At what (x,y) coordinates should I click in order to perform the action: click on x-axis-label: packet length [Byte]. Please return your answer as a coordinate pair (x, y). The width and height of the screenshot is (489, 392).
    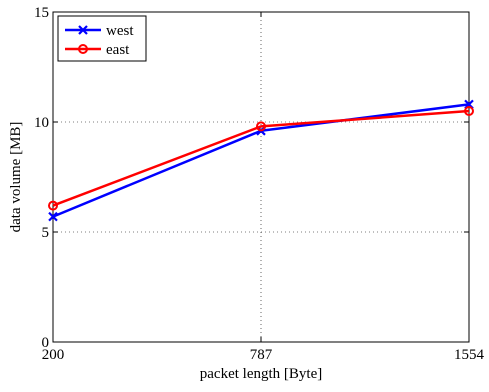
    Looking at the image, I should click on (261, 374).